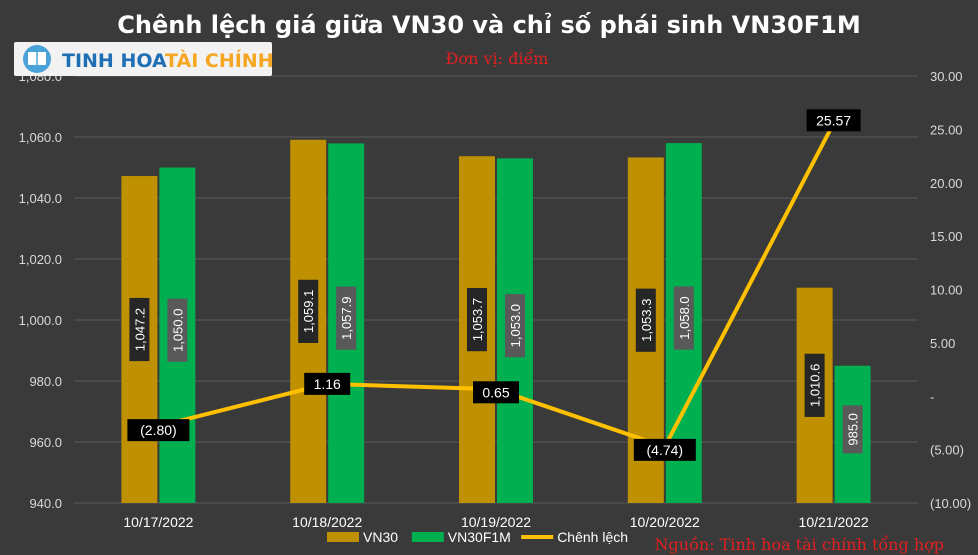 The width and height of the screenshot is (978, 555). Describe the element at coordinates (932, 396) in the screenshot. I see `y-right-tick-label: -` at that location.